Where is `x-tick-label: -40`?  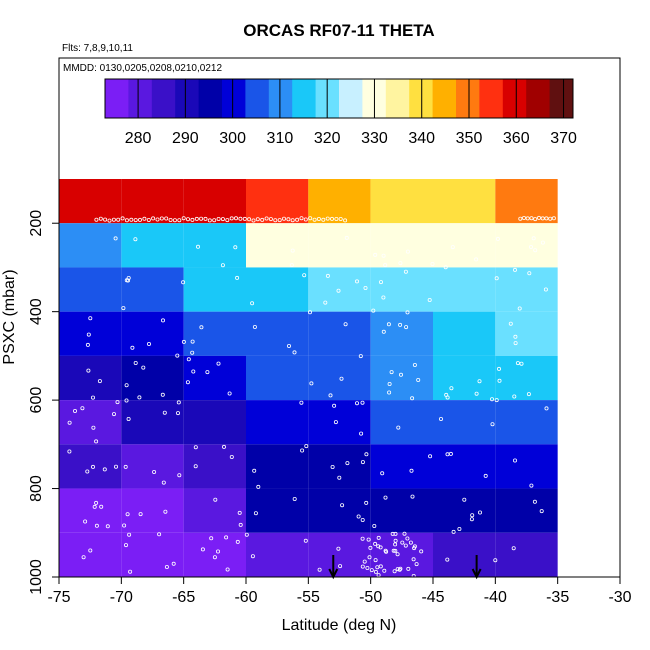 x-tick-label: -40 is located at coordinates (495, 597).